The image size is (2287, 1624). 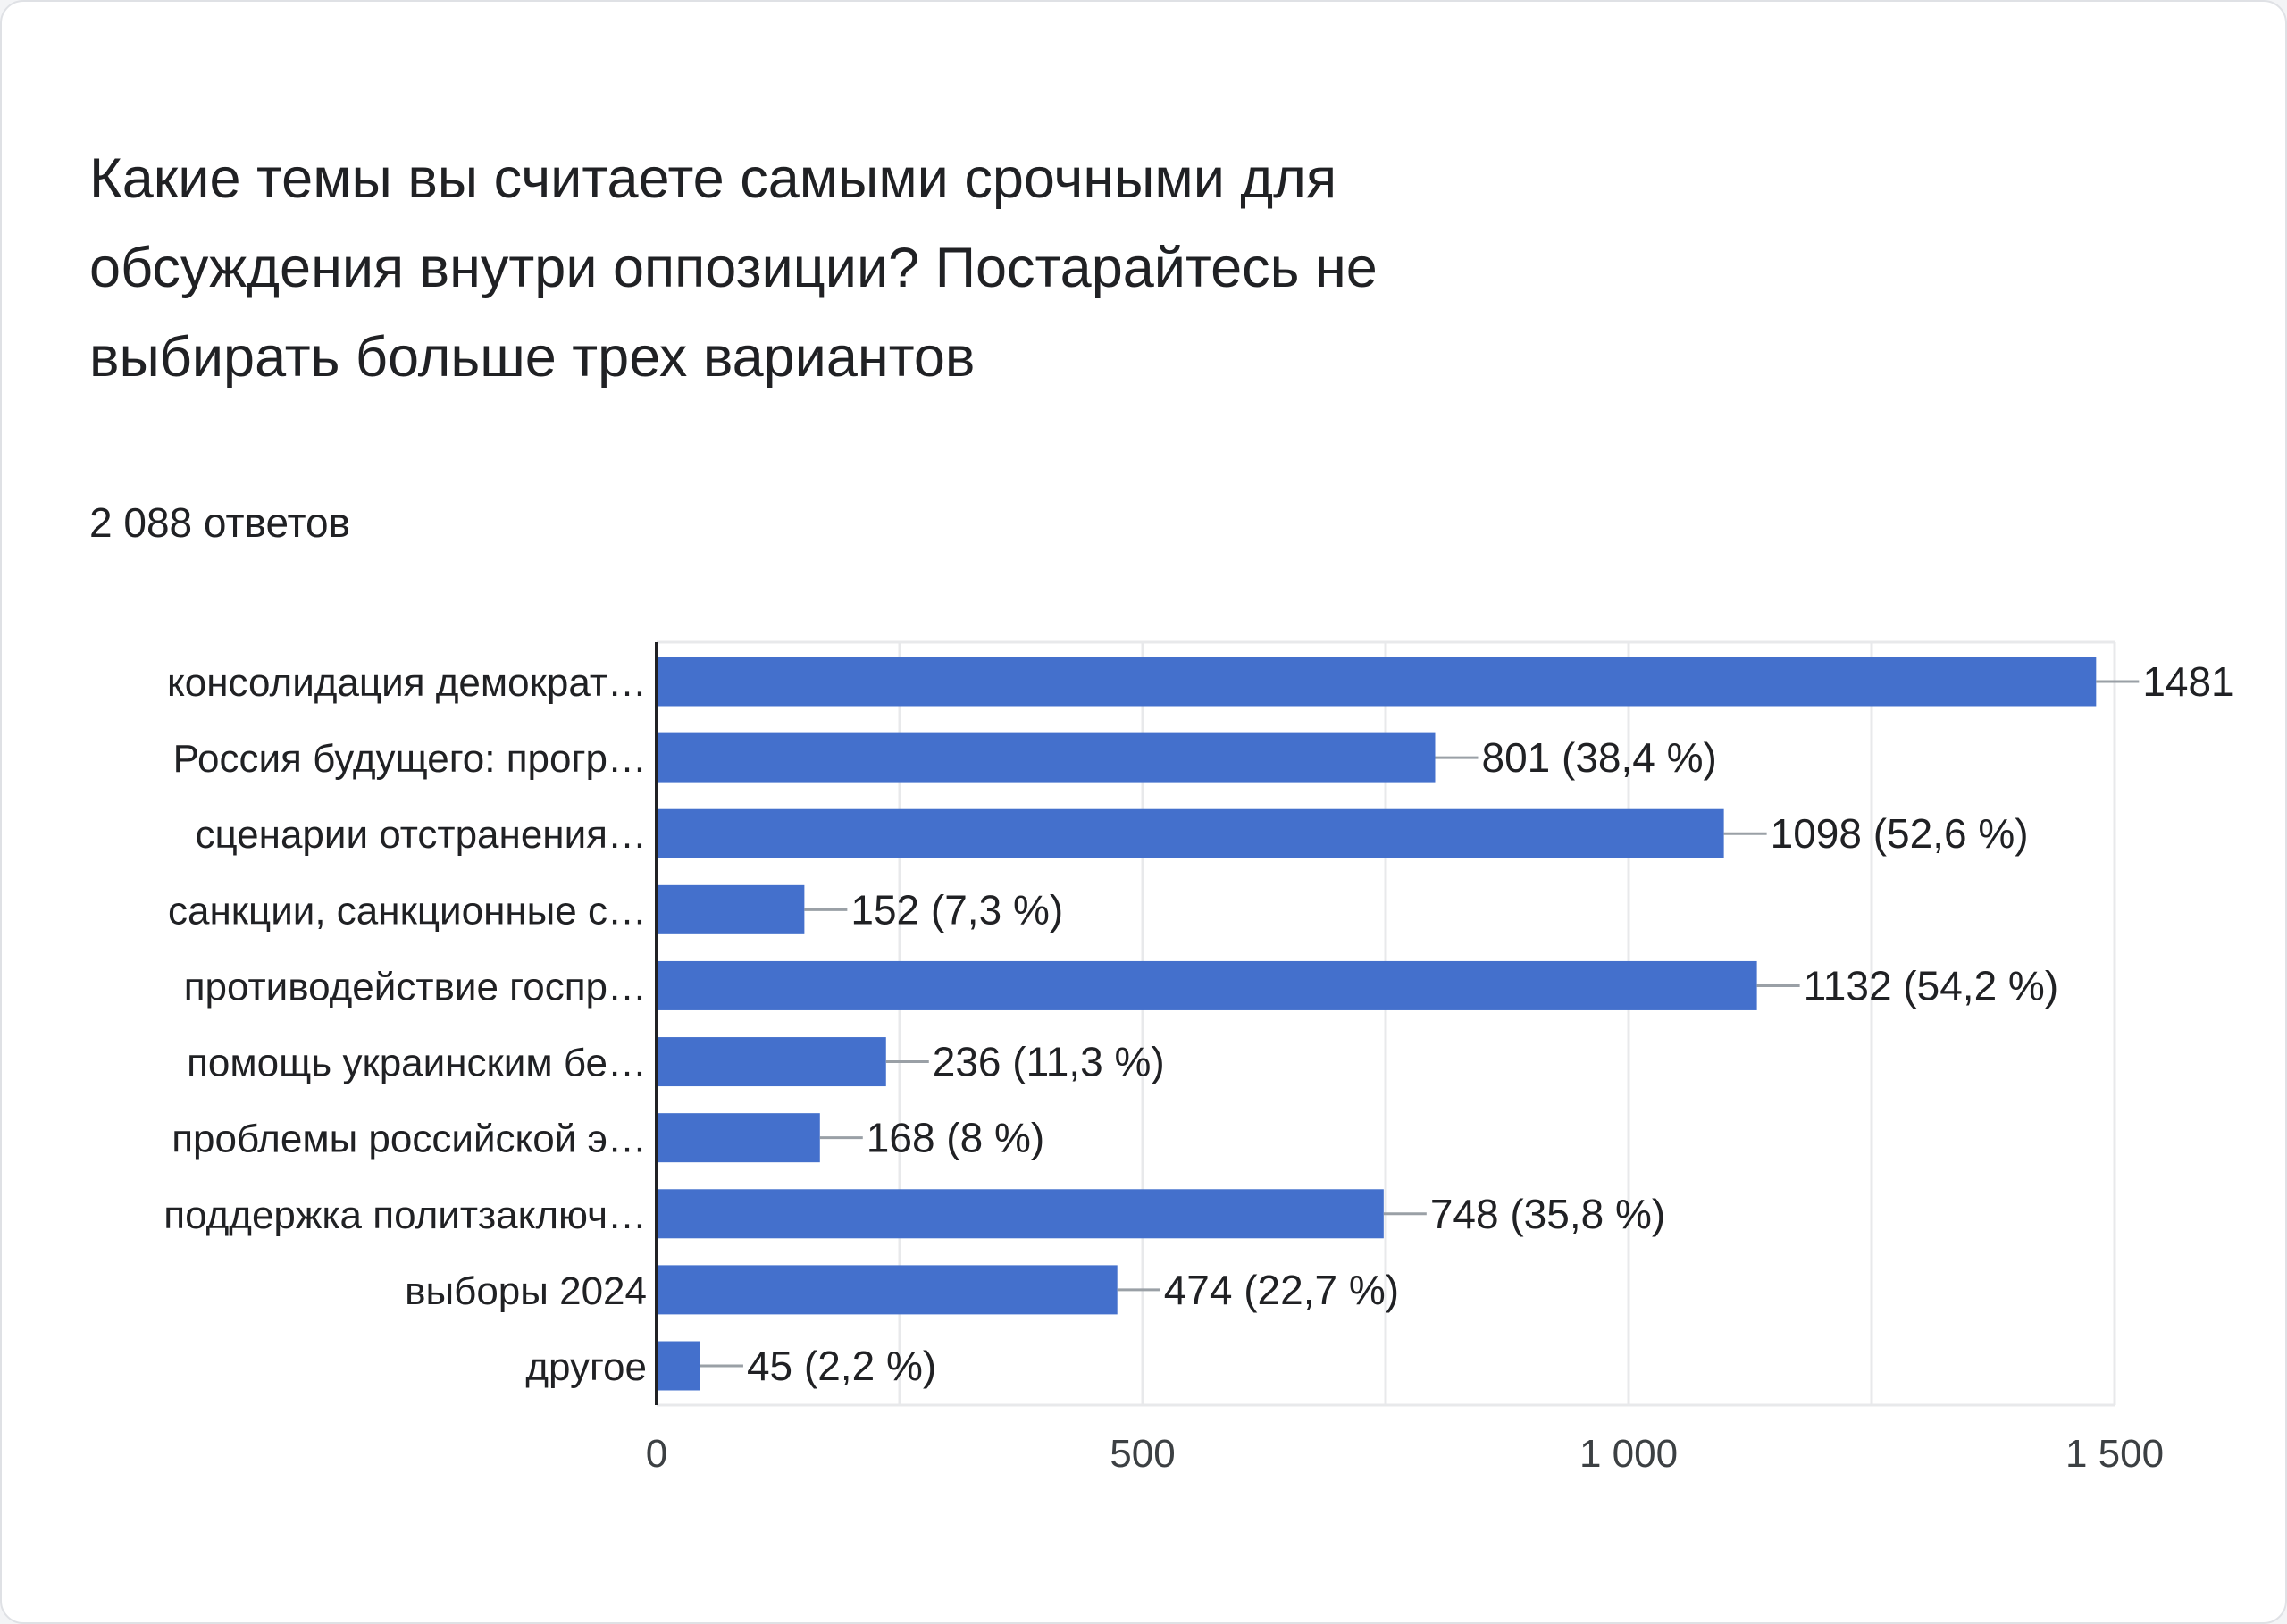 What do you see at coordinates (955, 1138) in the screenshot?
I see `value-label: 168 (8 %)` at bounding box center [955, 1138].